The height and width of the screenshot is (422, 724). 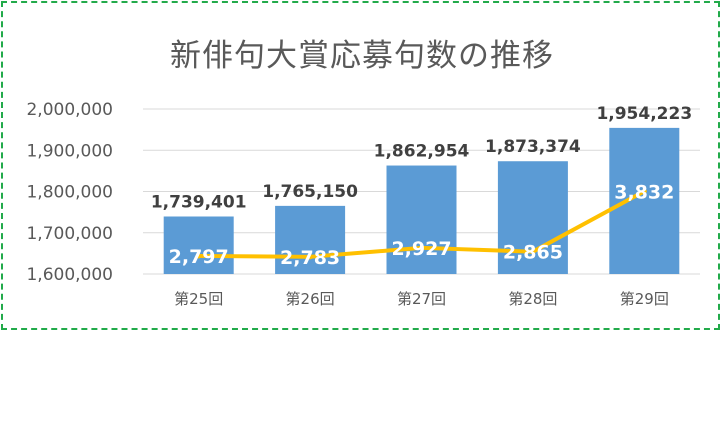 What do you see at coordinates (644, 114) in the screenshot?
I see `bar-data-label: 1,954,223` at bounding box center [644, 114].